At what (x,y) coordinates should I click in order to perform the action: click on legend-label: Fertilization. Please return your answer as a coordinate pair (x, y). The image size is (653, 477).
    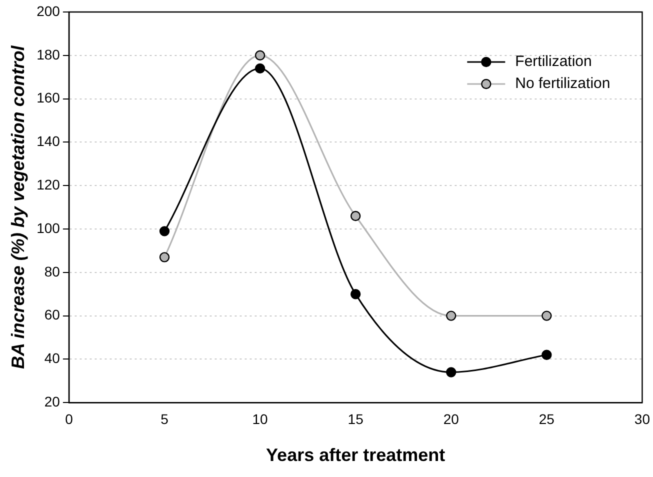
    Looking at the image, I should click on (553, 61).